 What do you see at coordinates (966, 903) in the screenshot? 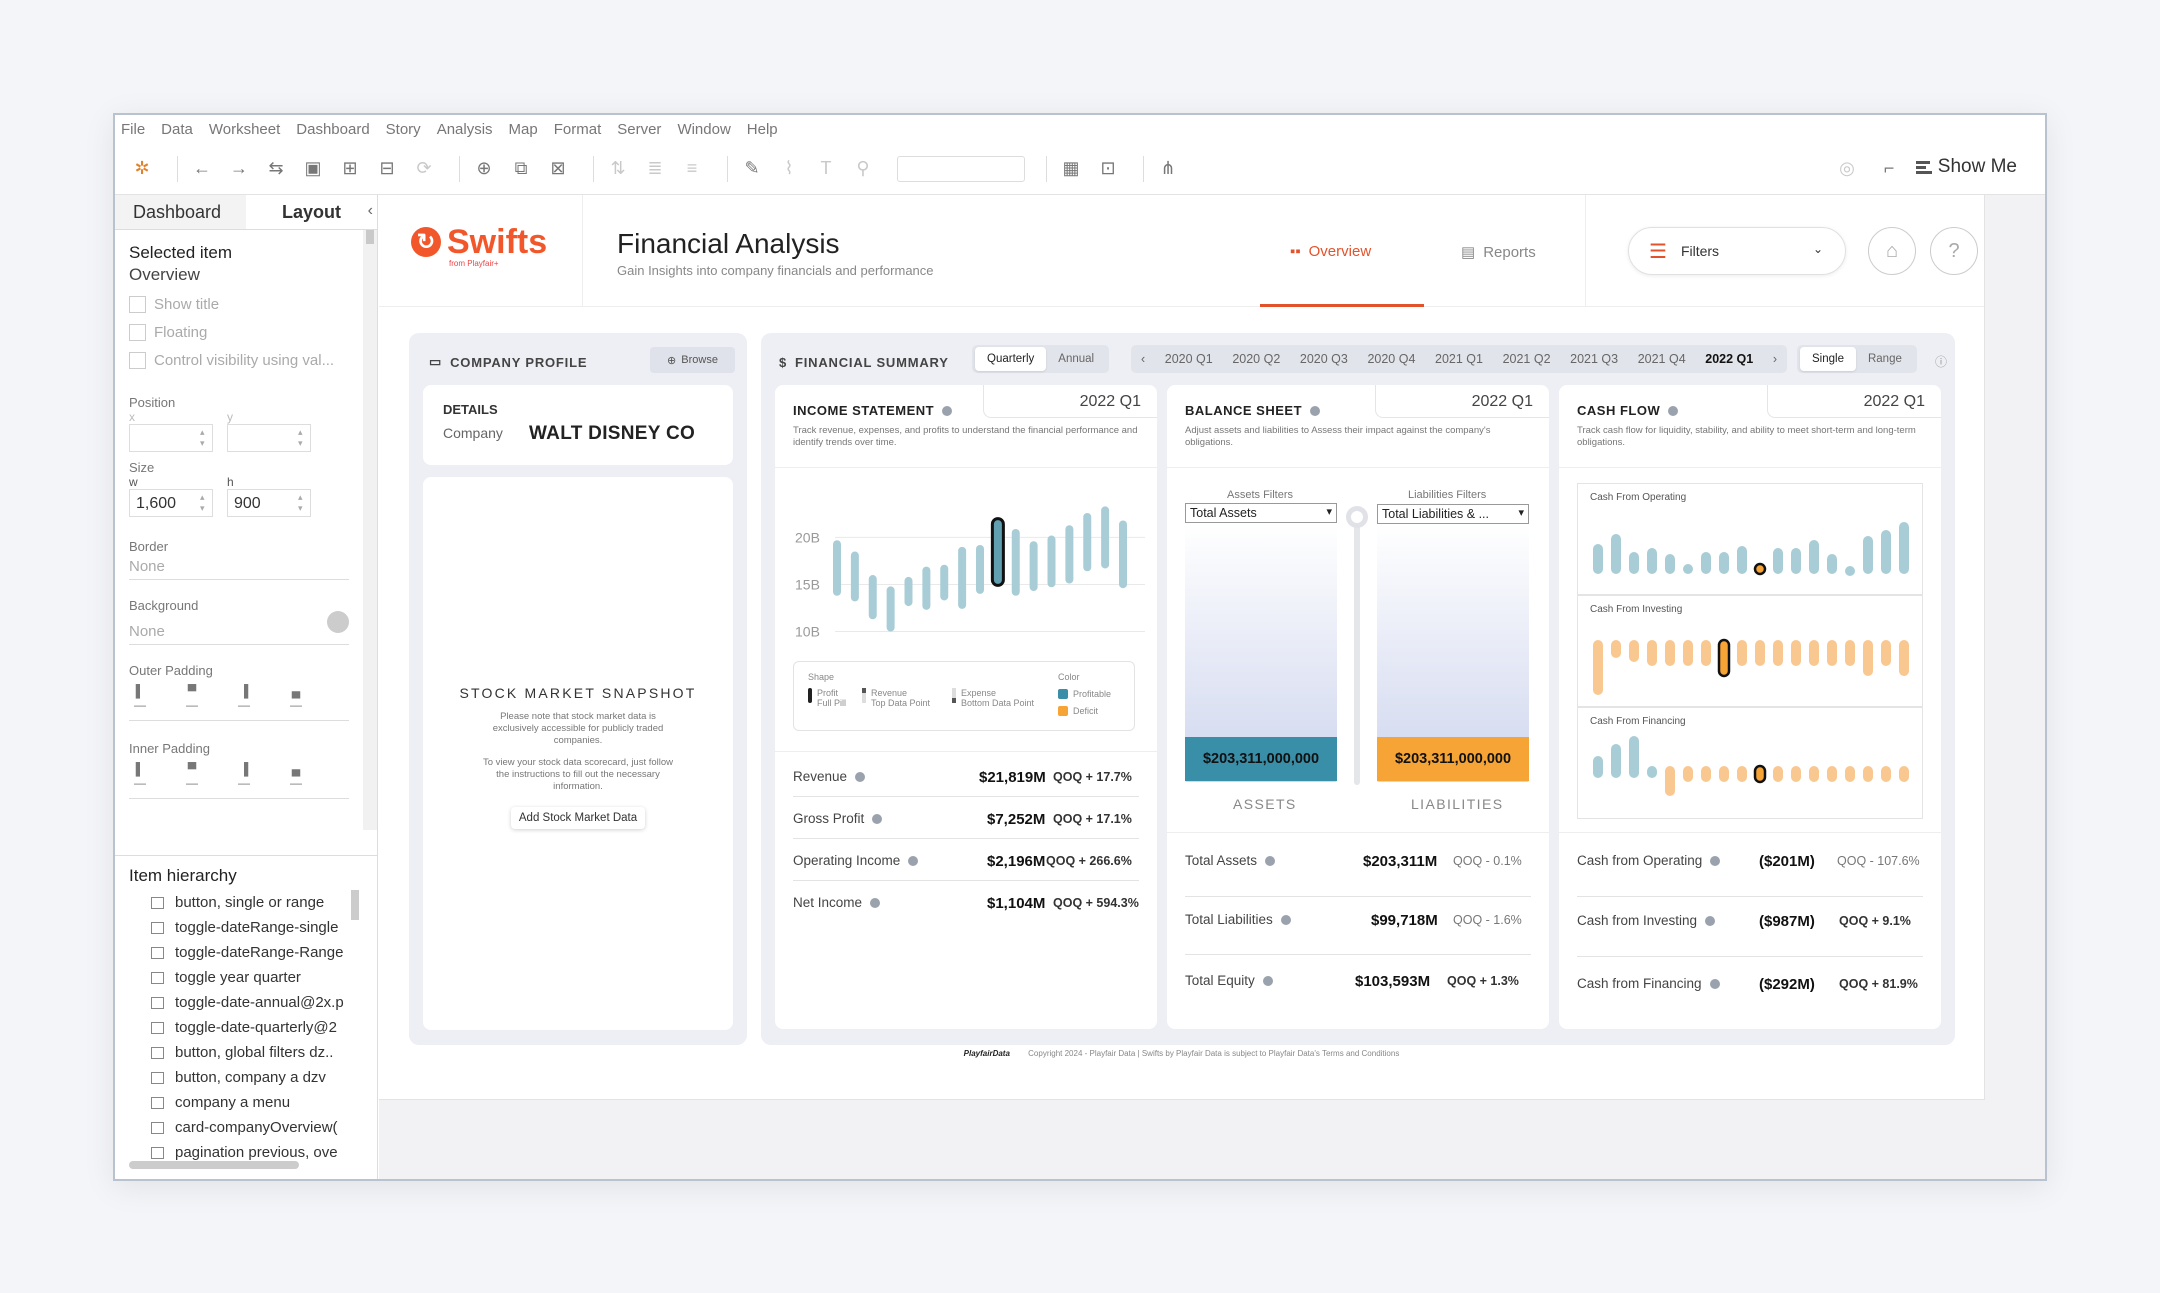
I see `metric-row: Net Income $1,104M QOQ + 594.3%` at bounding box center [966, 903].